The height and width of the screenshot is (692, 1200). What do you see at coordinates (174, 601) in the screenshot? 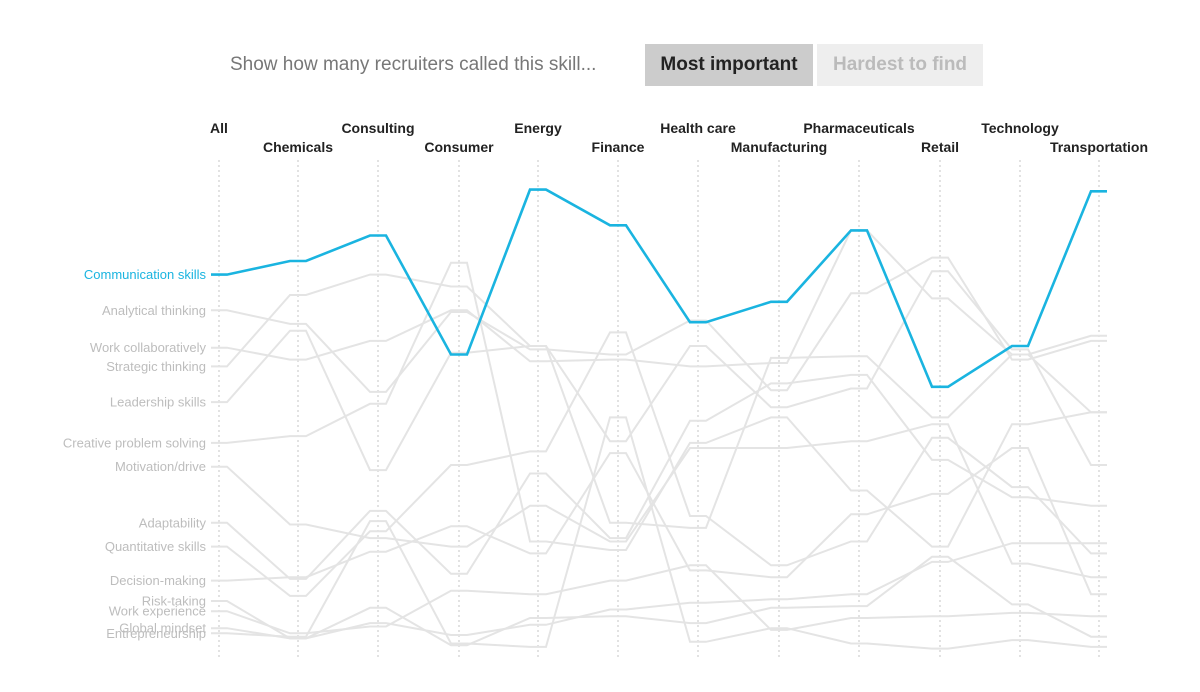
I see `skill-label-risk-taking: Risk-taking` at bounding box center [174, 601].